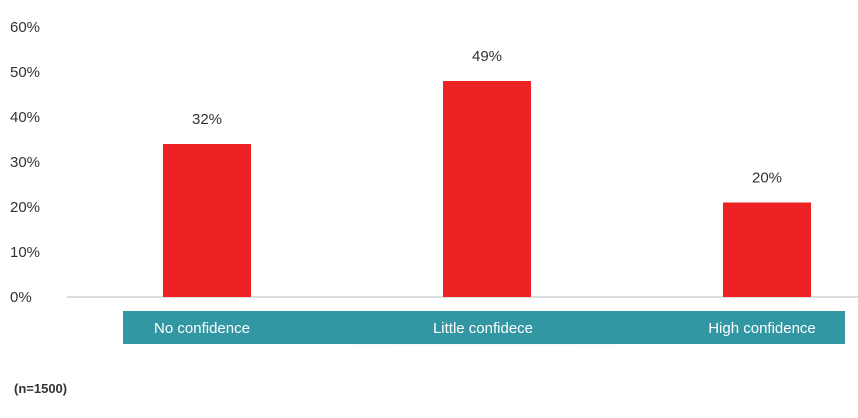  Describe the element at coordinates (41, 388) in the screenshot. I see `sample-size-note: (n=1500)` at that location.